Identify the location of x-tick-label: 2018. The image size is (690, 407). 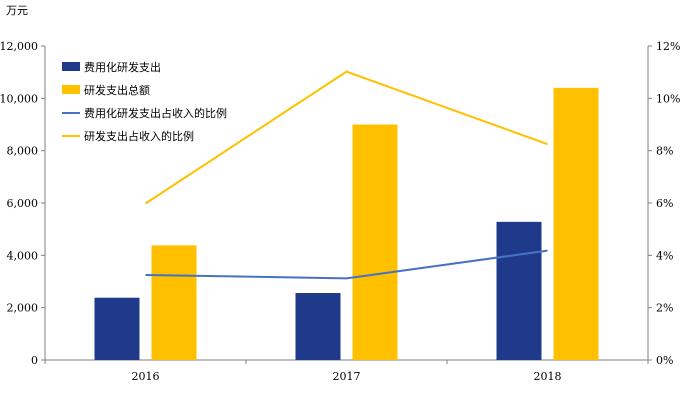
(548, 376).